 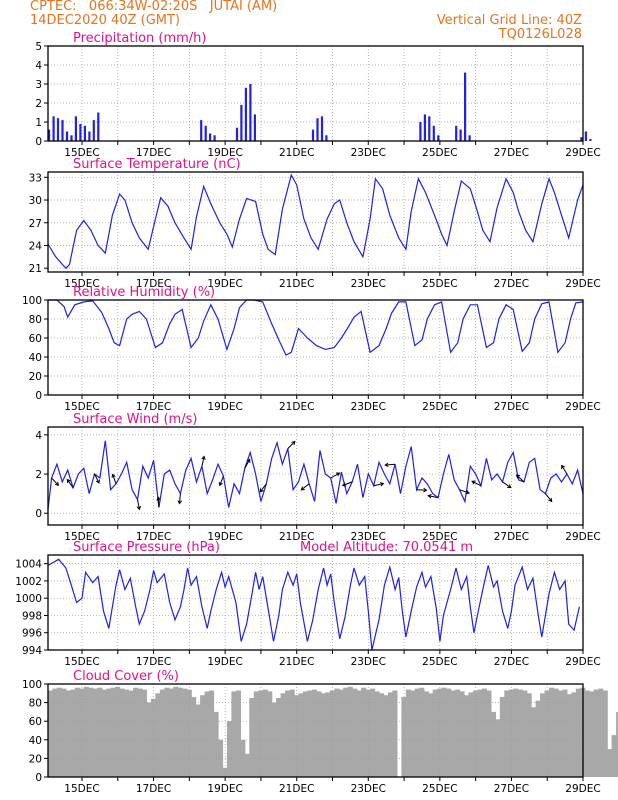 What do you see at coordinates (582, 153) in the screenshot?
I see `x-tick-label: 29DEC` at bounding box center [582, 153].